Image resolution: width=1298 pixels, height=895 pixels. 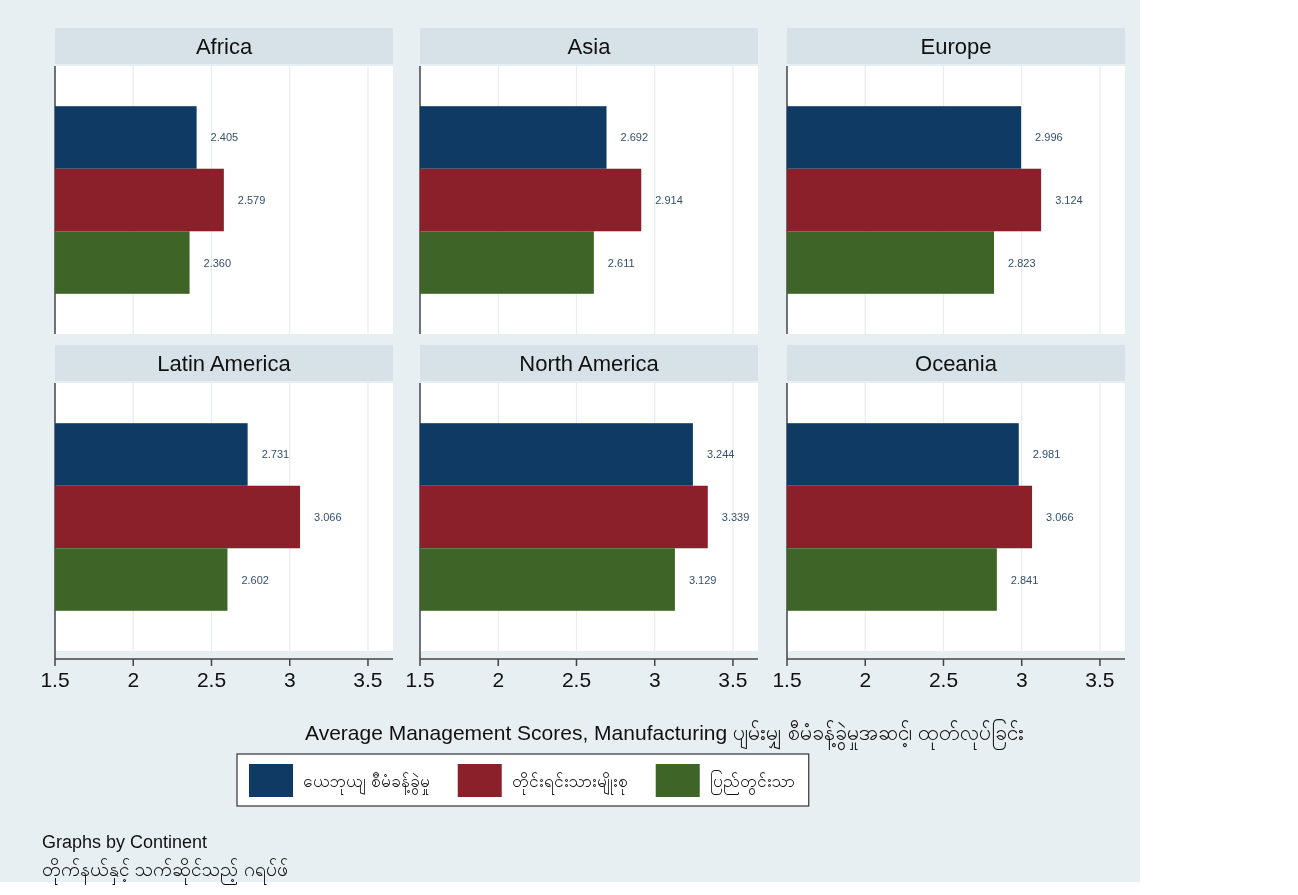 I want to click on data-label: 3.244, so click(x=720, y=454).